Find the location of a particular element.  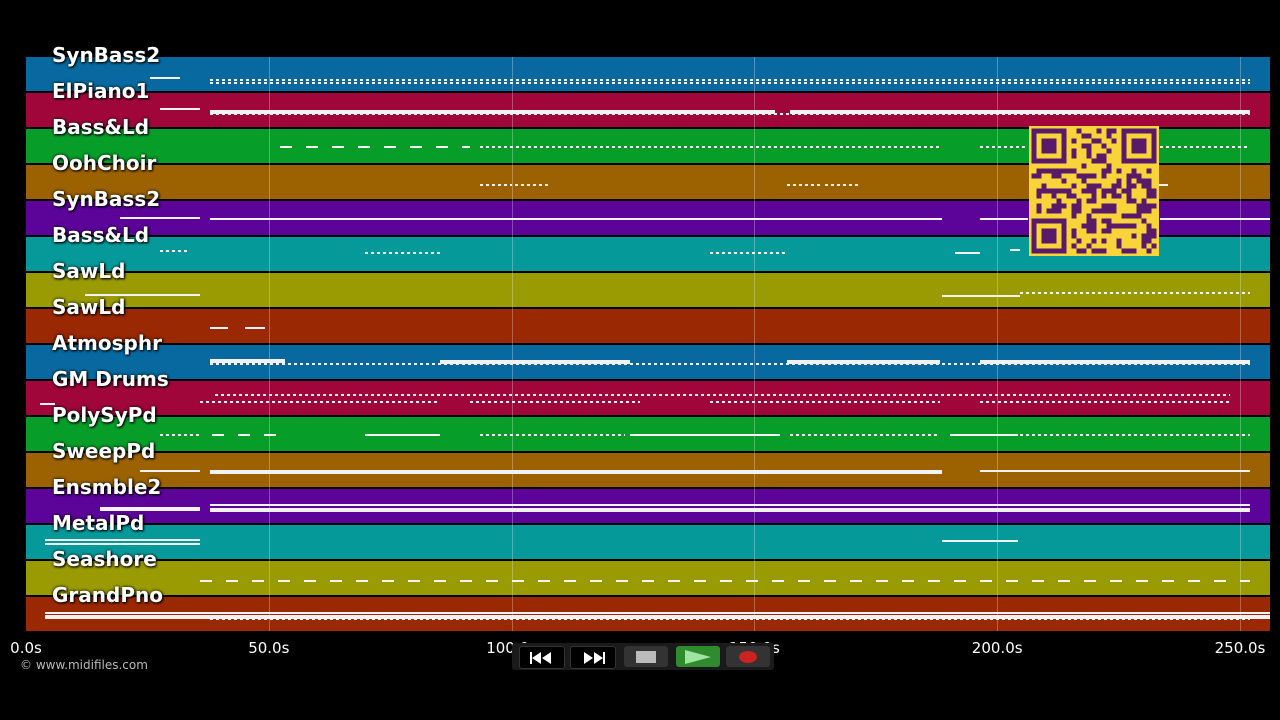

track-label: SweepPd is located at coordinates (104, 451).